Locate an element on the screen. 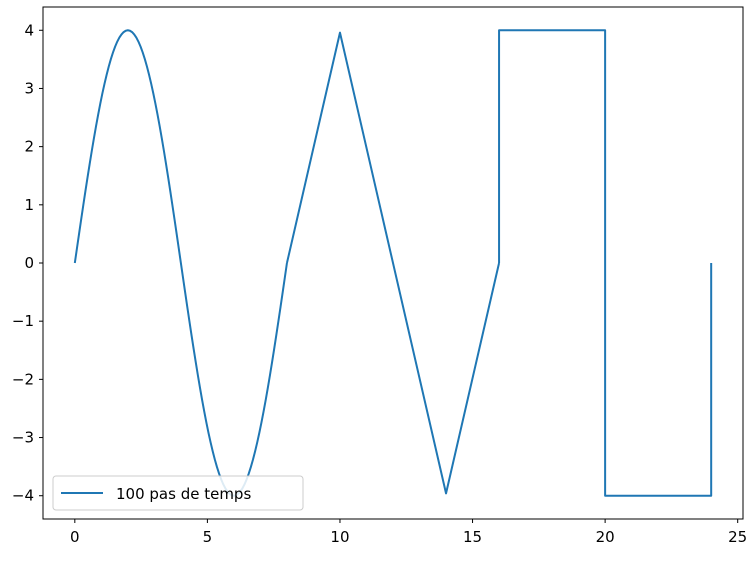  y-tick-label: 1 is located at coordinates (29, 205).